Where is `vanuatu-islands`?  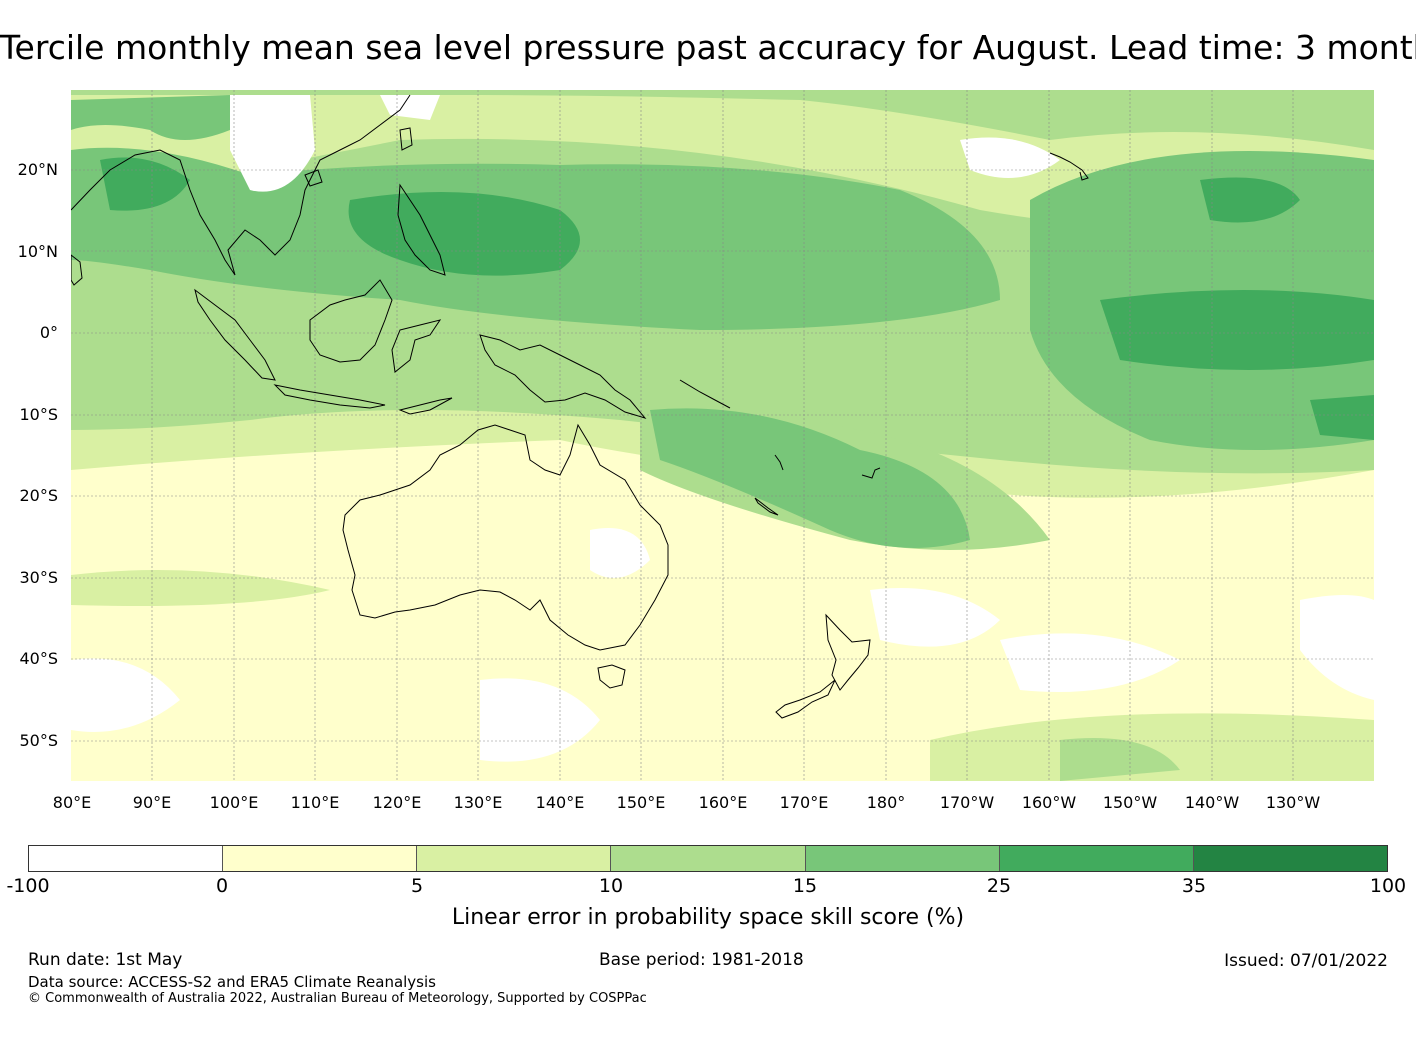 vanuatu-islands is located at coordinates (779, 462).